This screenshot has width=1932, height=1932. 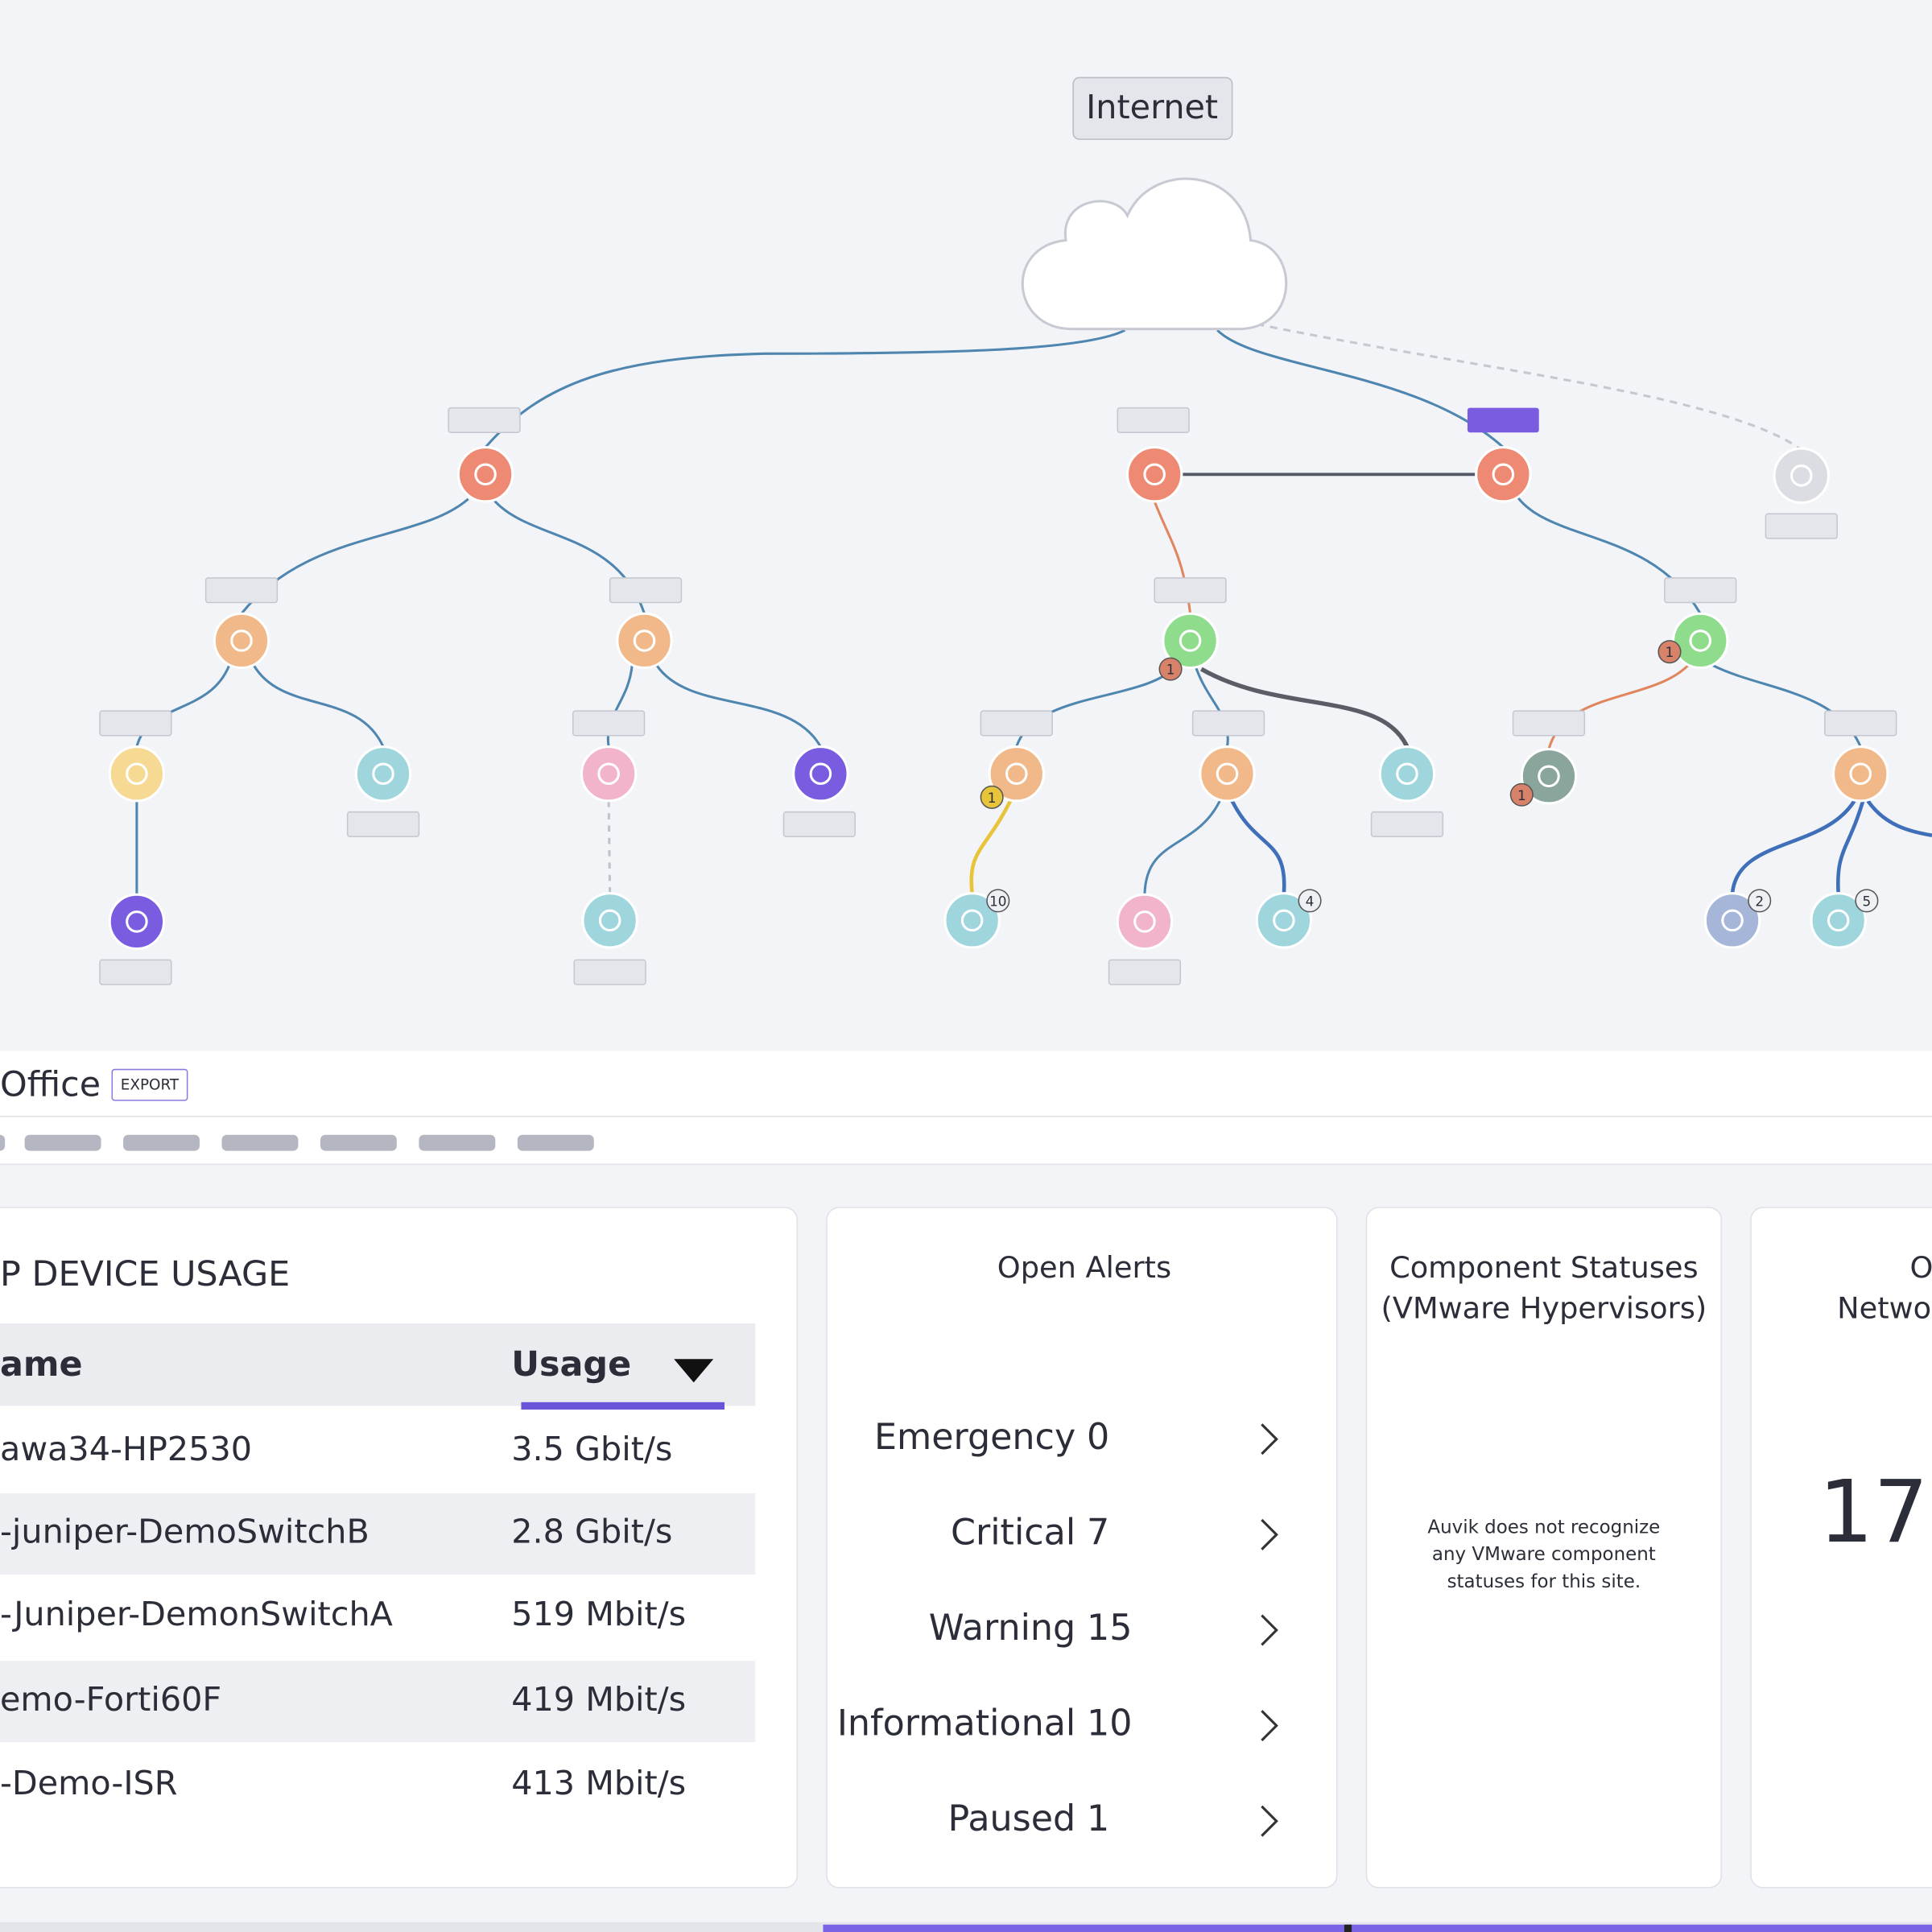 I want to click on component-card, so click(x=1544, y=1548).